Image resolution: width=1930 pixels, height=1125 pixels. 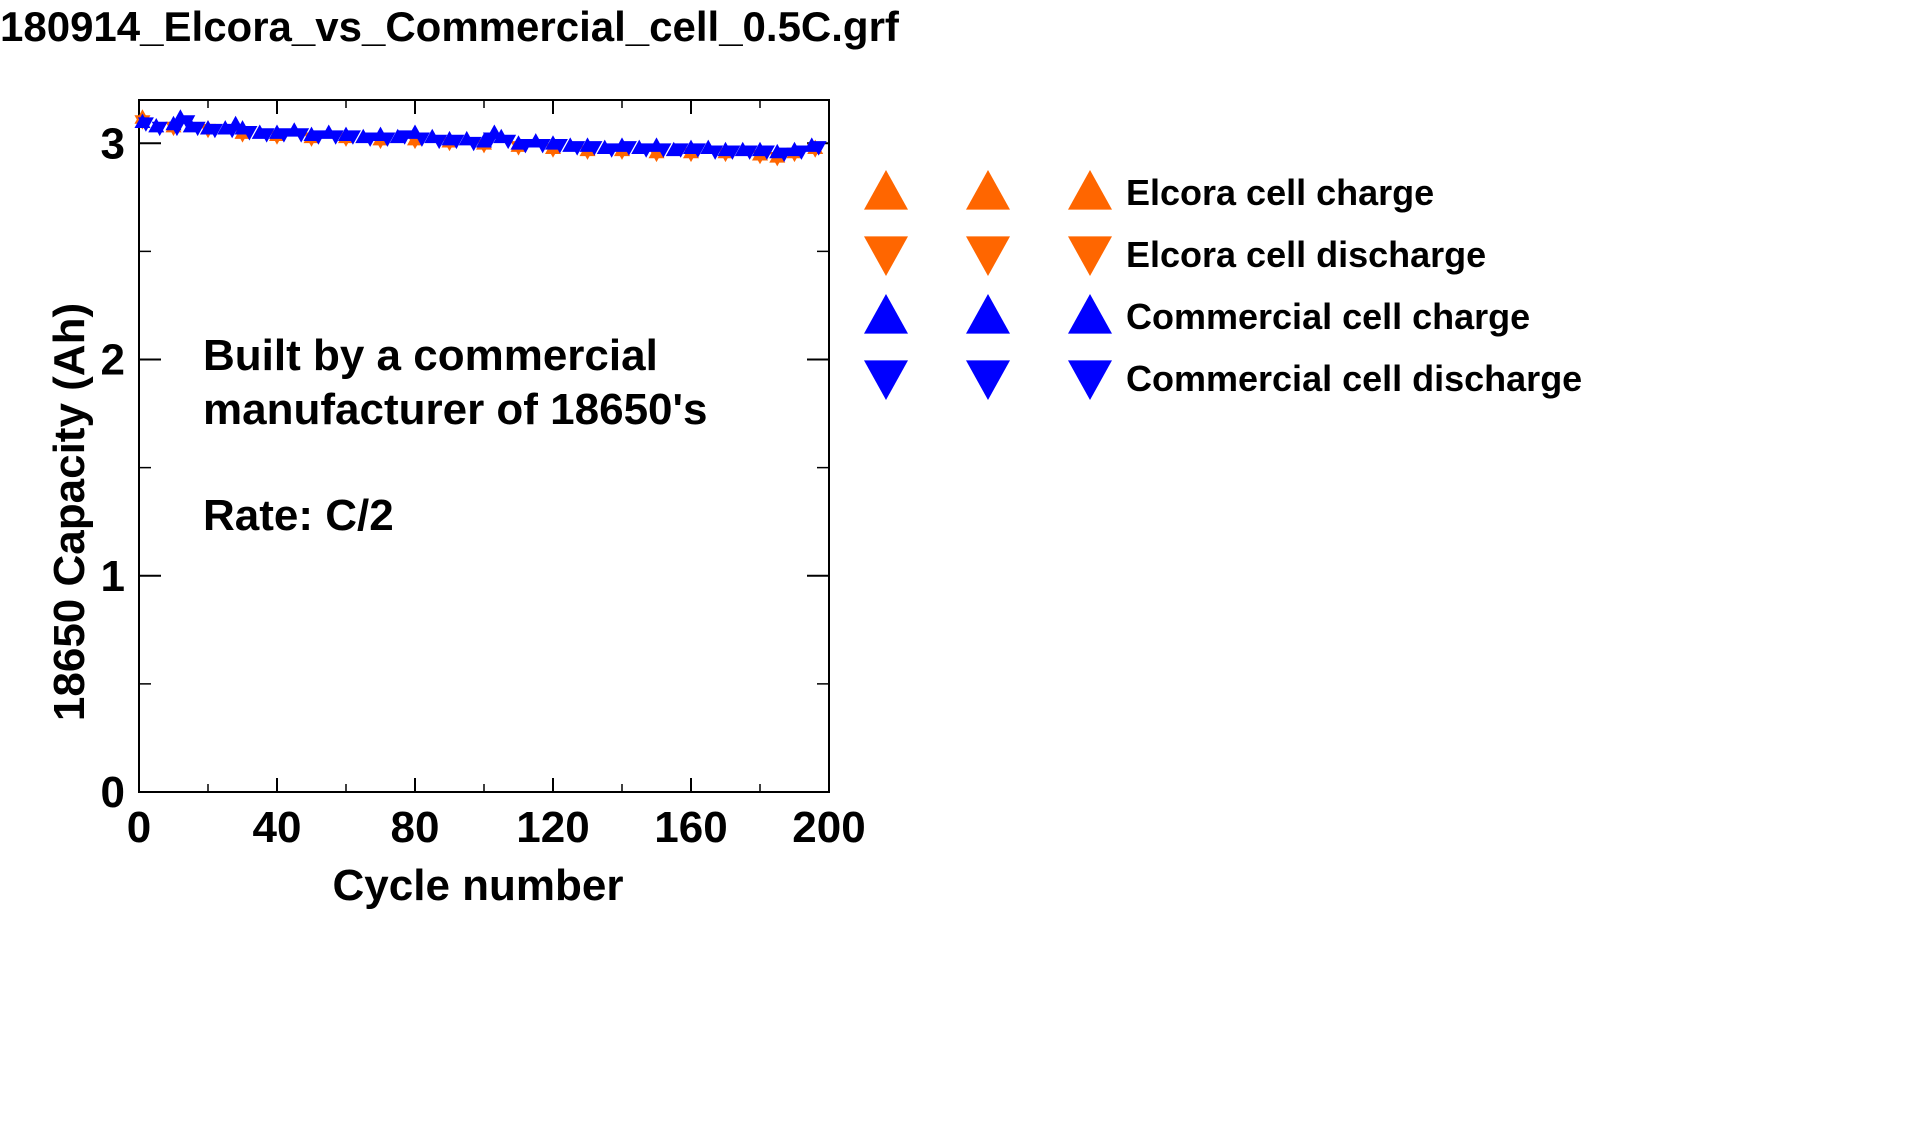 I want to click on legend-item: Elcora cell discharge, so click(x=1175, y=255).